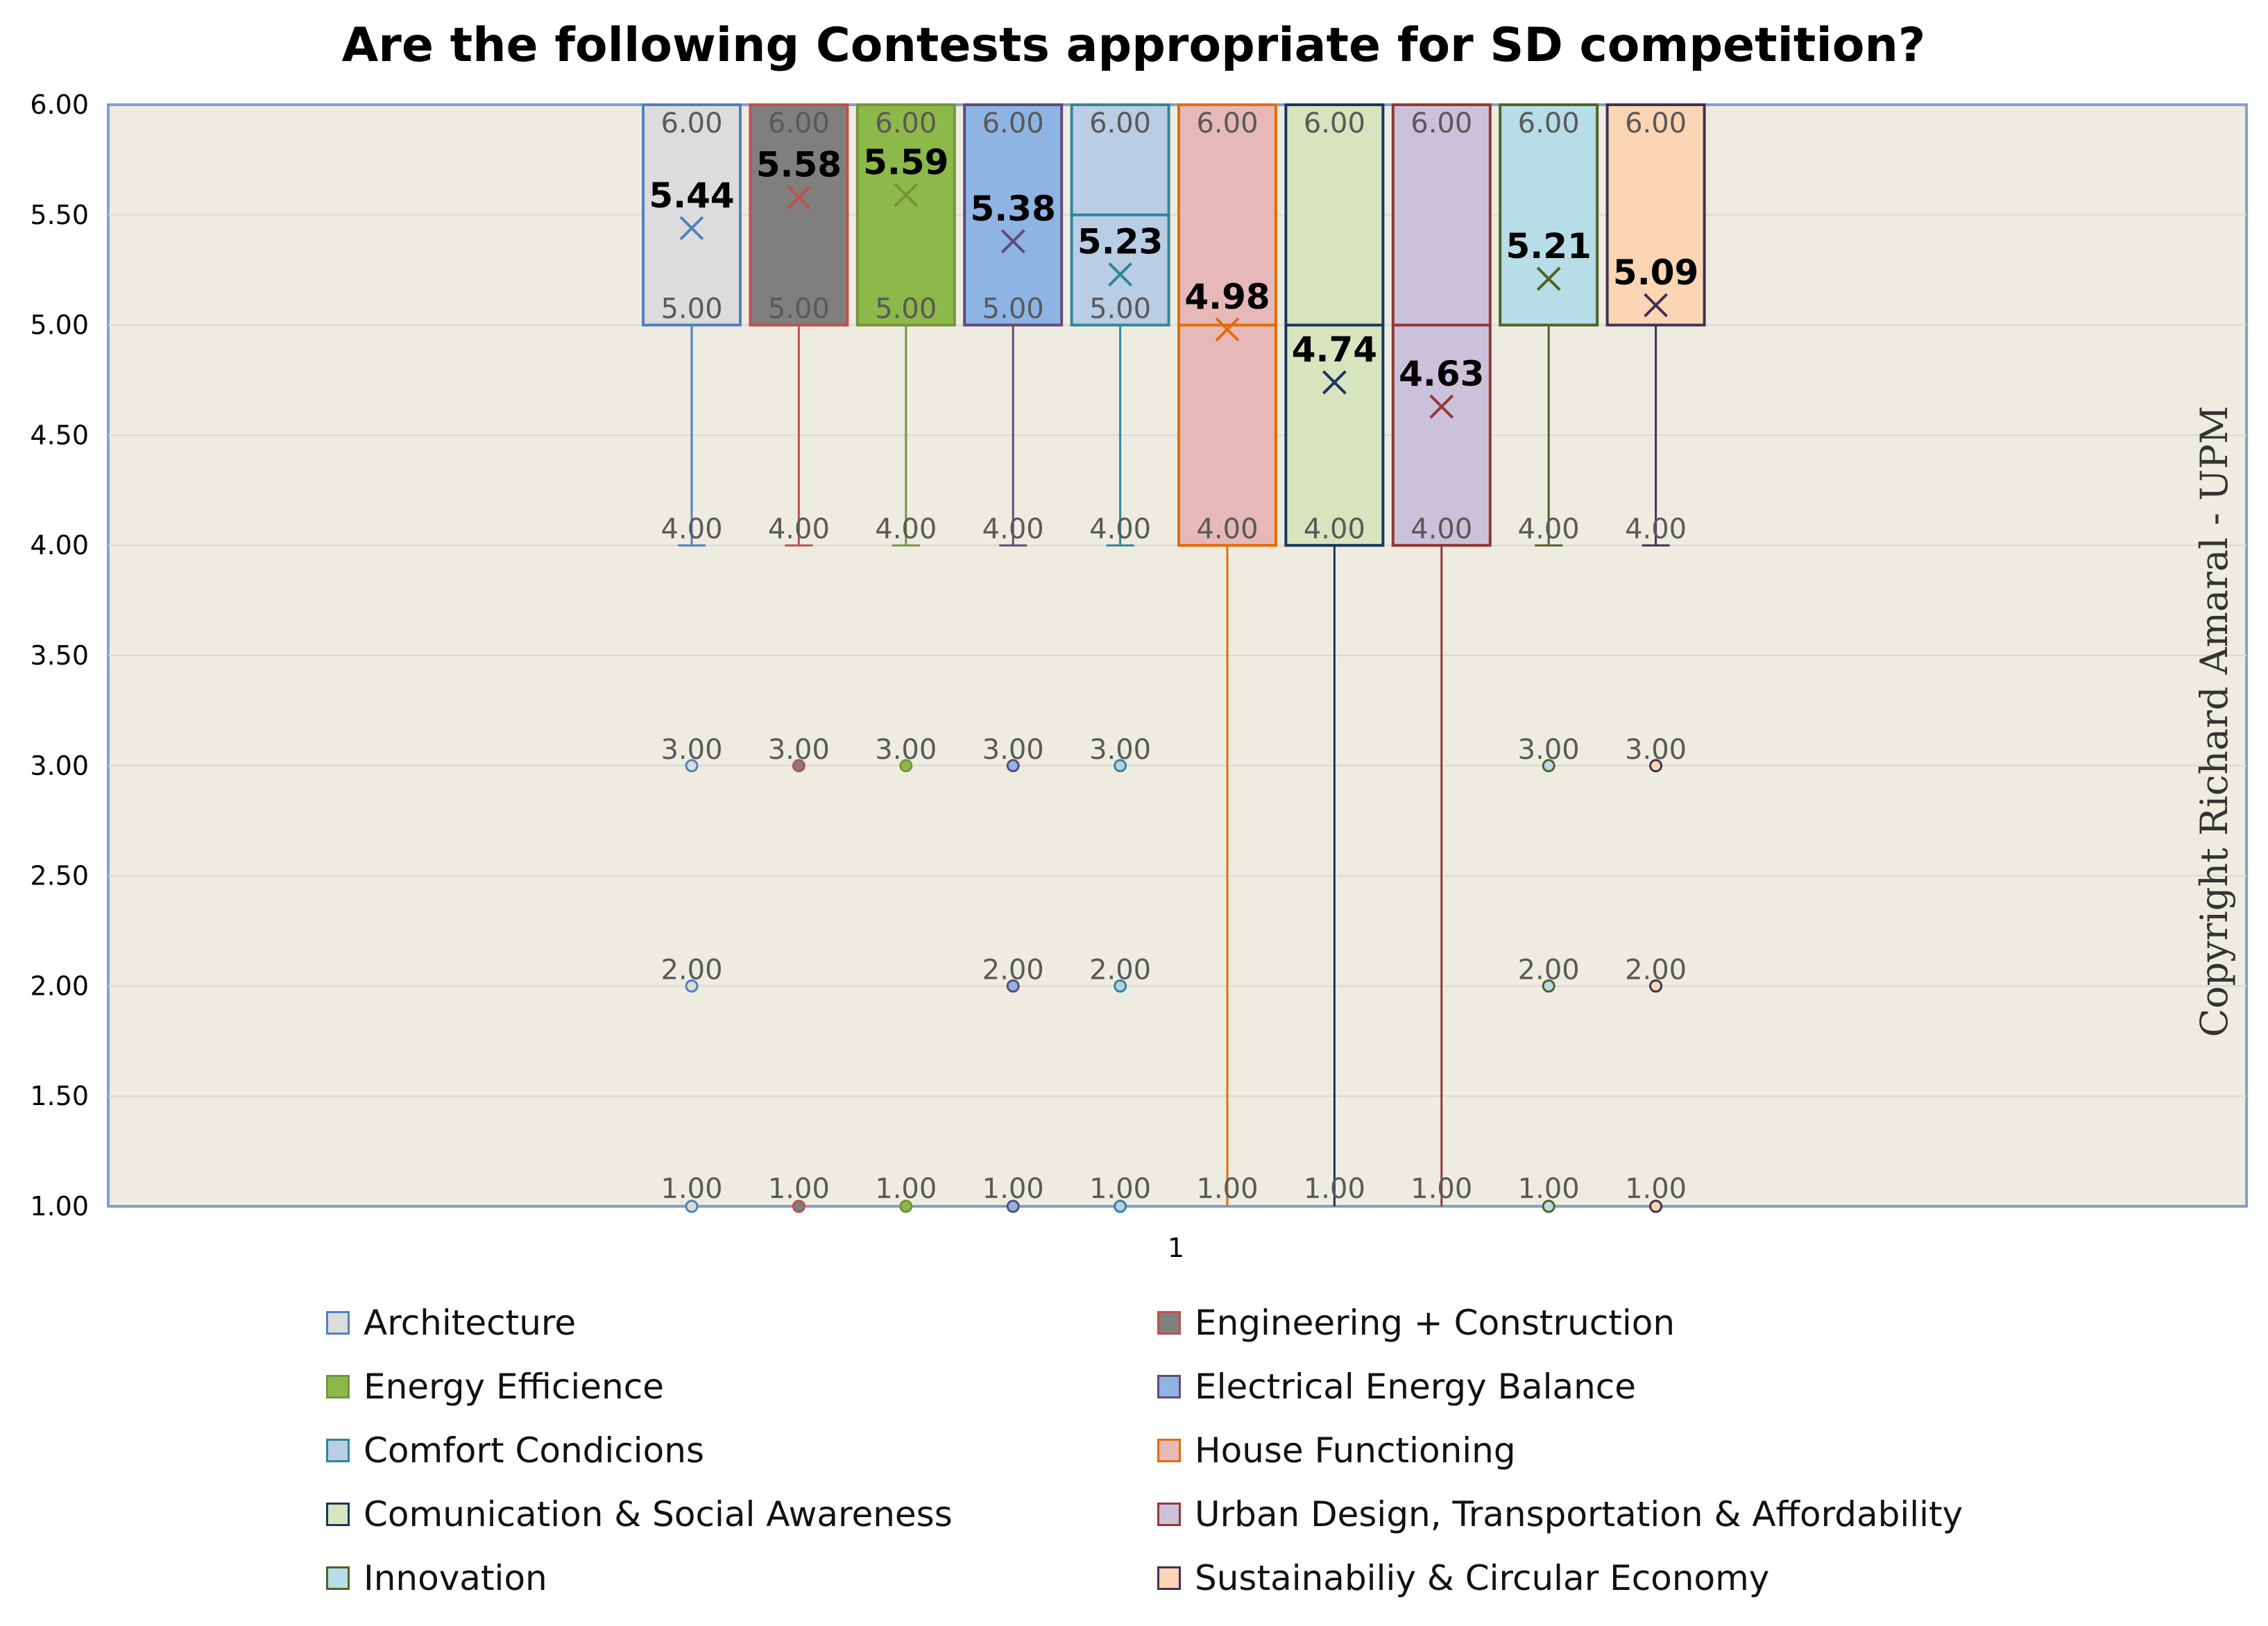  What do you see at coordinates (1227, 654) in the screenshot?
I see `box-6: 6.00 4.00 1.00 4.98` at bounding box center [1227, 654].